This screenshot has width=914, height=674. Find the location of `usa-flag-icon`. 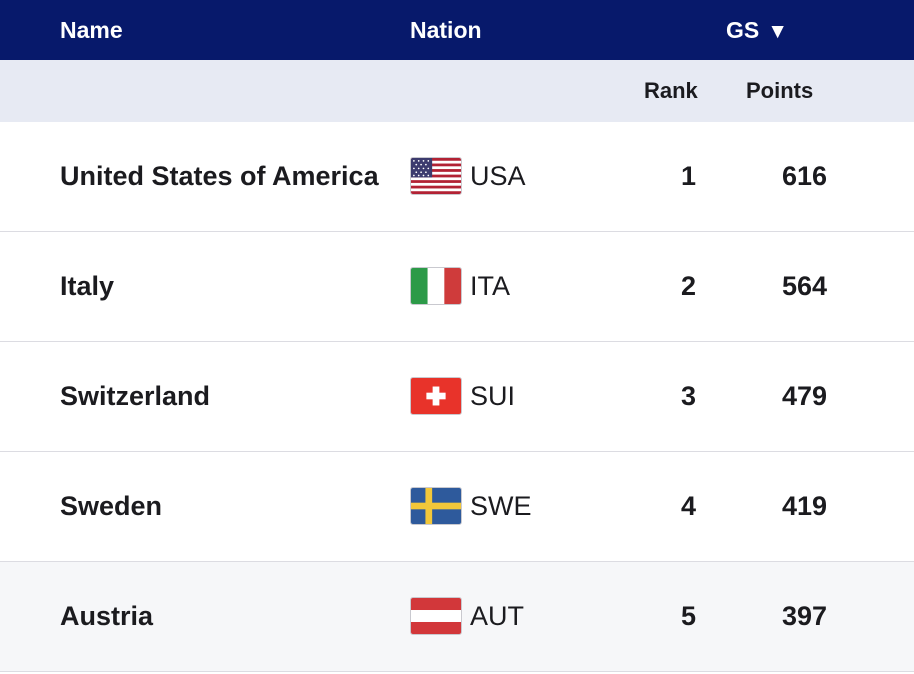

usa-flag-icon is located at coordinates (436, 176).